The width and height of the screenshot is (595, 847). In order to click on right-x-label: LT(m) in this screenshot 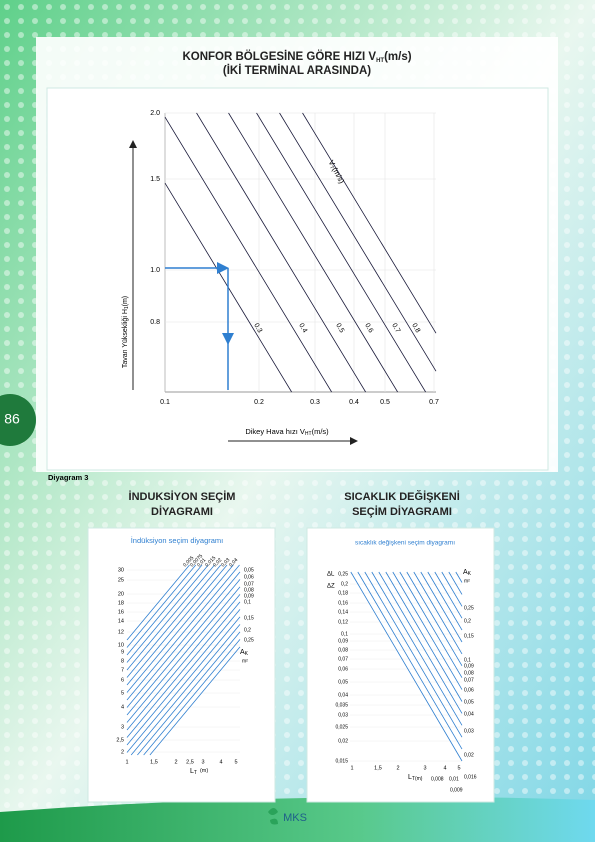, I will do `click(415, 778)`.